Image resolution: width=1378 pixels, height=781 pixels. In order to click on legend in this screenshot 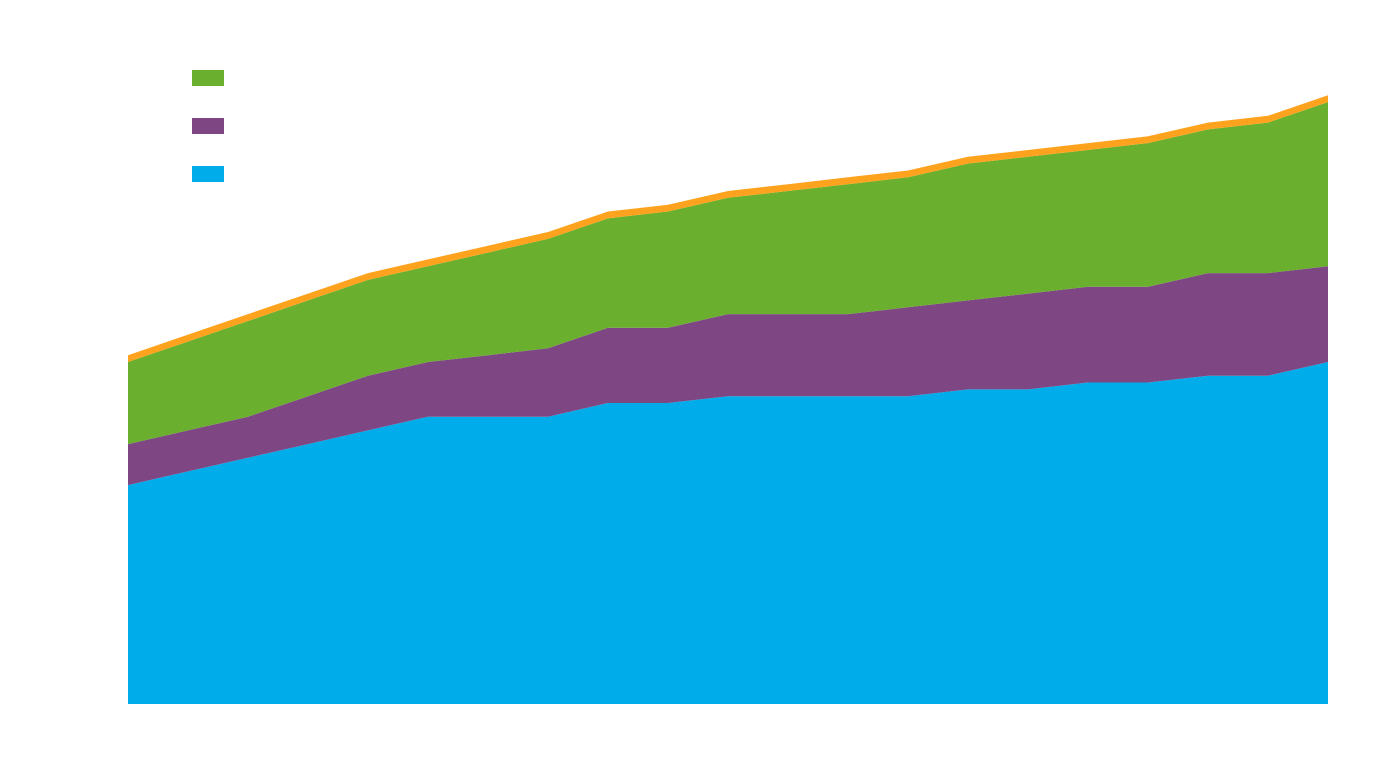, I will do `click(215, 126)`.